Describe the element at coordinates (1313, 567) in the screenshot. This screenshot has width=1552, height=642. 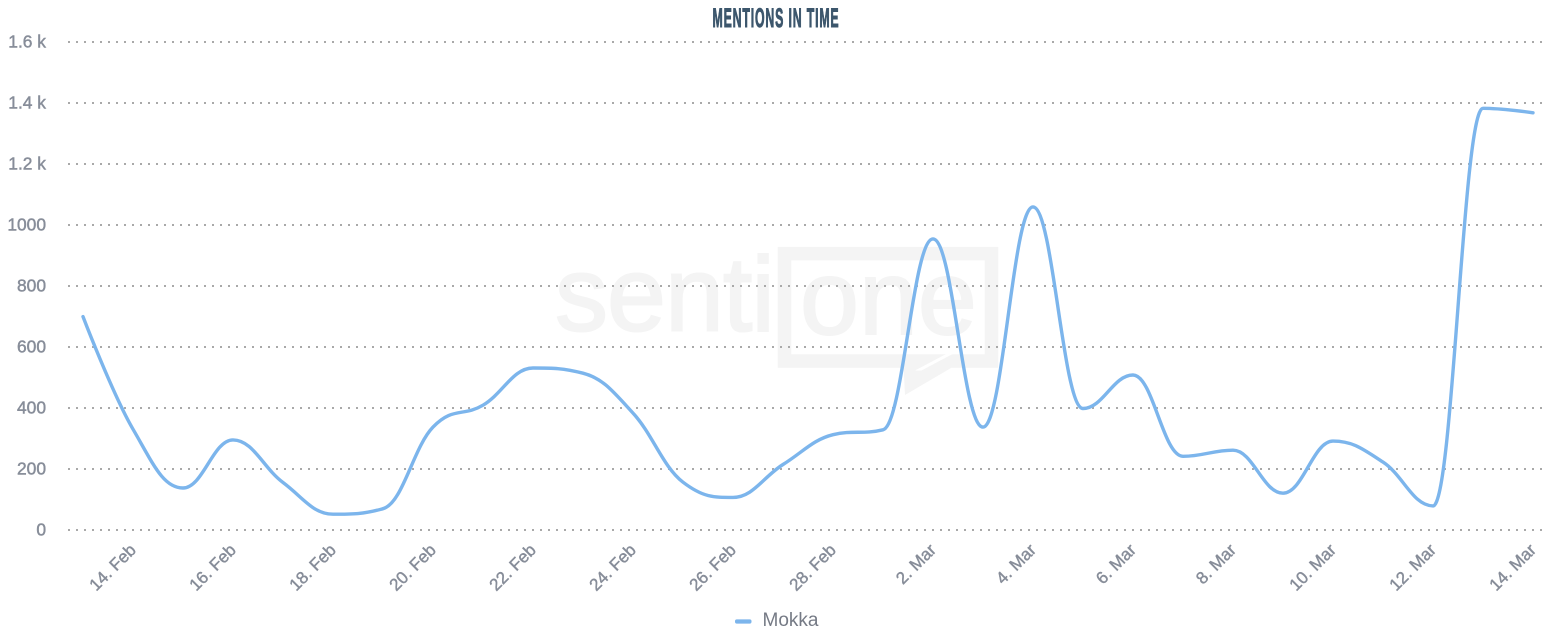
I see `svg-text: 10. Mar` at that location.